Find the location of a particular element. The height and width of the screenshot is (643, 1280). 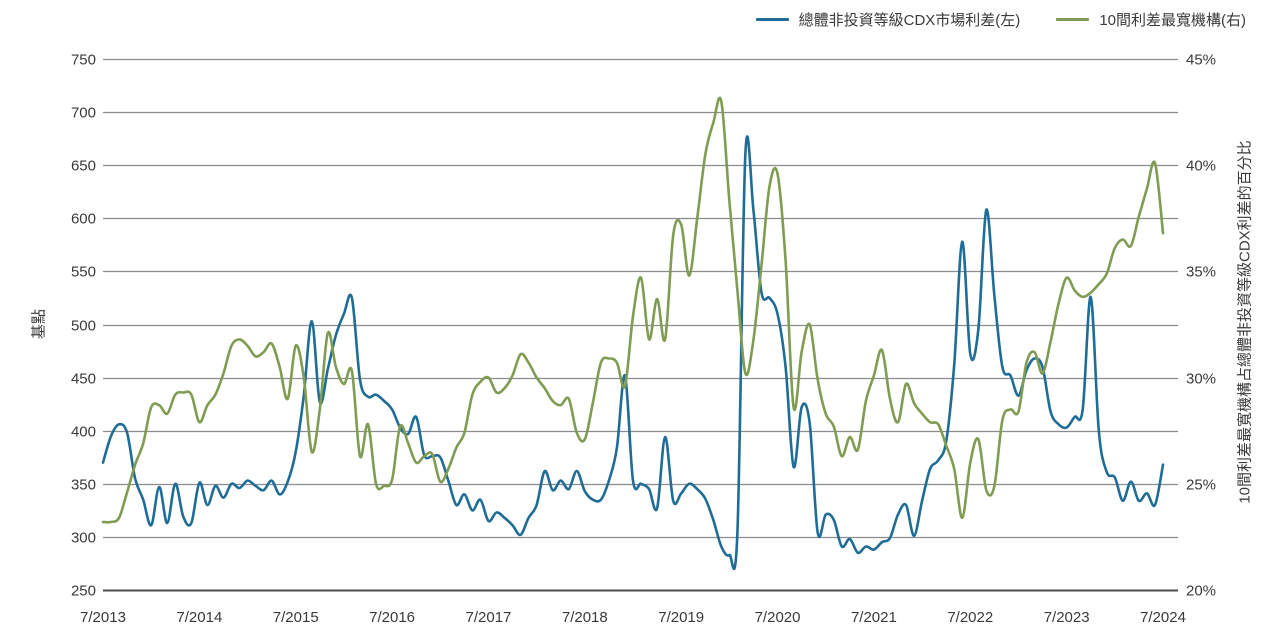

left-axis-tick-label: 600 is located at coordinates (83, 219).